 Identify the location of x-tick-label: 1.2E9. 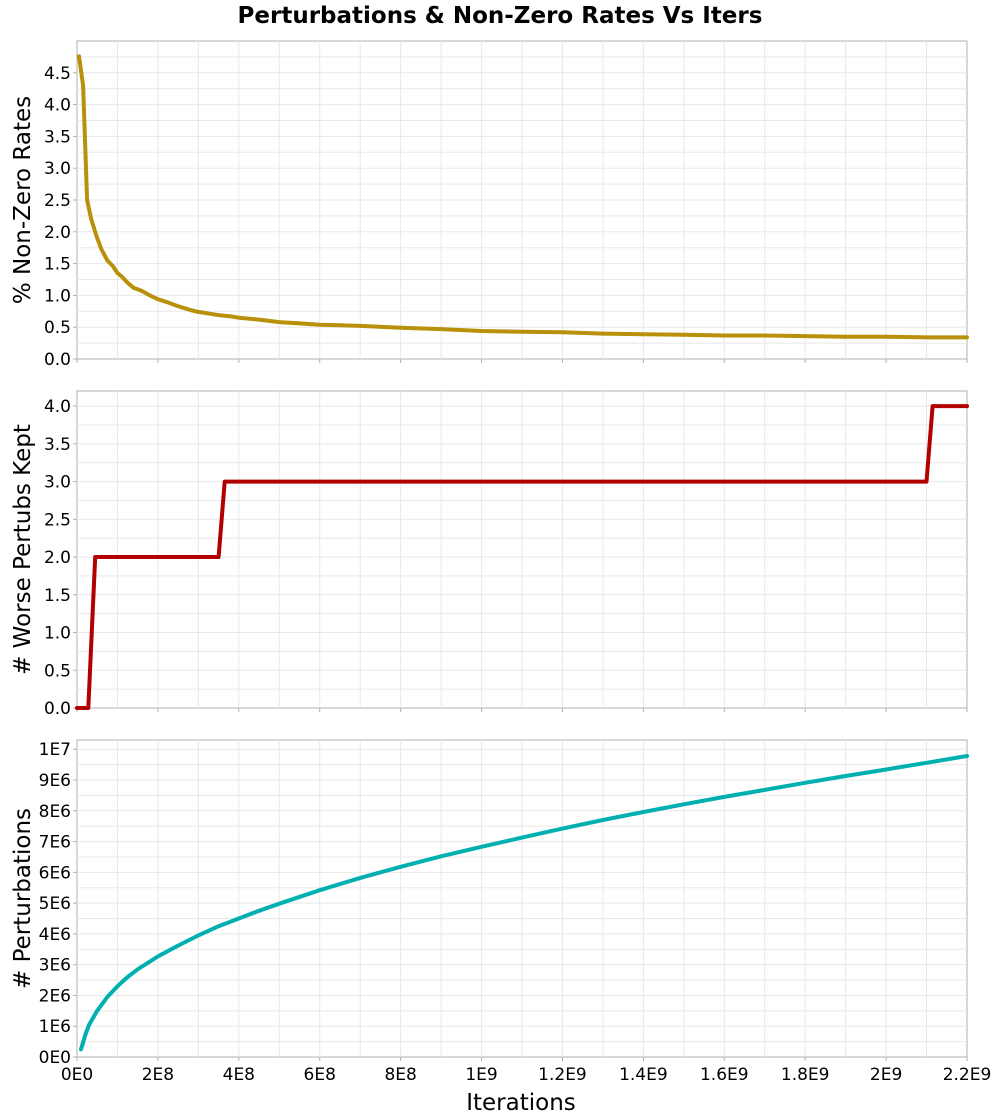
(562, 1075).